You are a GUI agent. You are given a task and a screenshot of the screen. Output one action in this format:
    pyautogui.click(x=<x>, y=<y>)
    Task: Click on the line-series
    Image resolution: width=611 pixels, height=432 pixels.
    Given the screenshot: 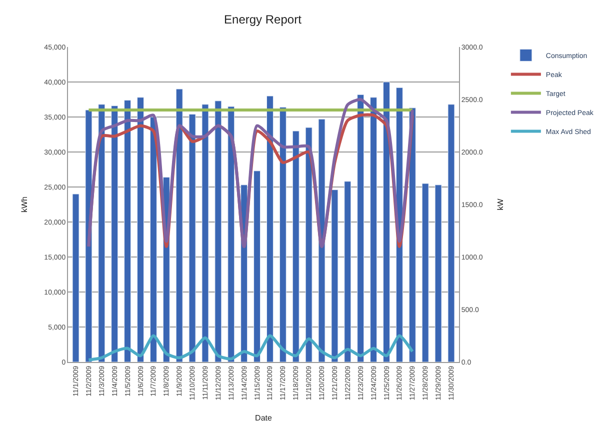 What is the action you would take?
    pyautogui.click(x=250, y=348)
    